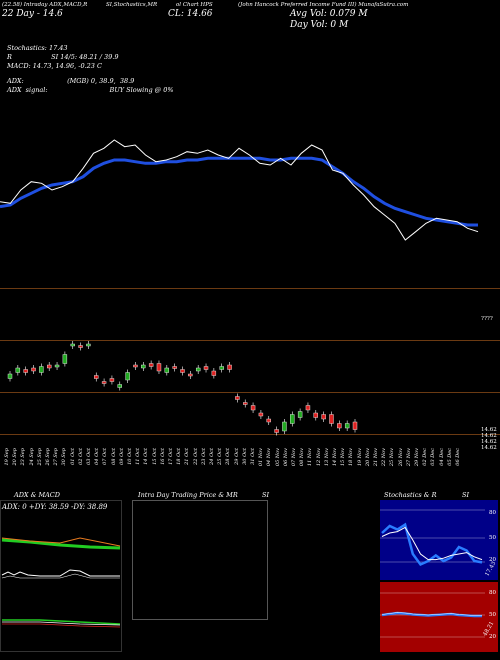 This screenshot has width=500, height=660. Describe the element at coordinates (63, 57) in the screenshot. I see `rsi-value: R SI 14/5: 48.21 / 39.9` at that location.